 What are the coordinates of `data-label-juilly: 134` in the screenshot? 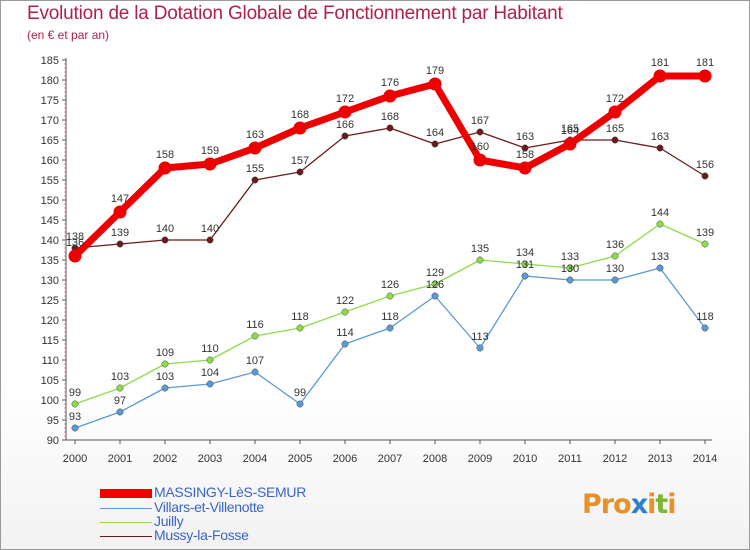 It's located at (525, 253).